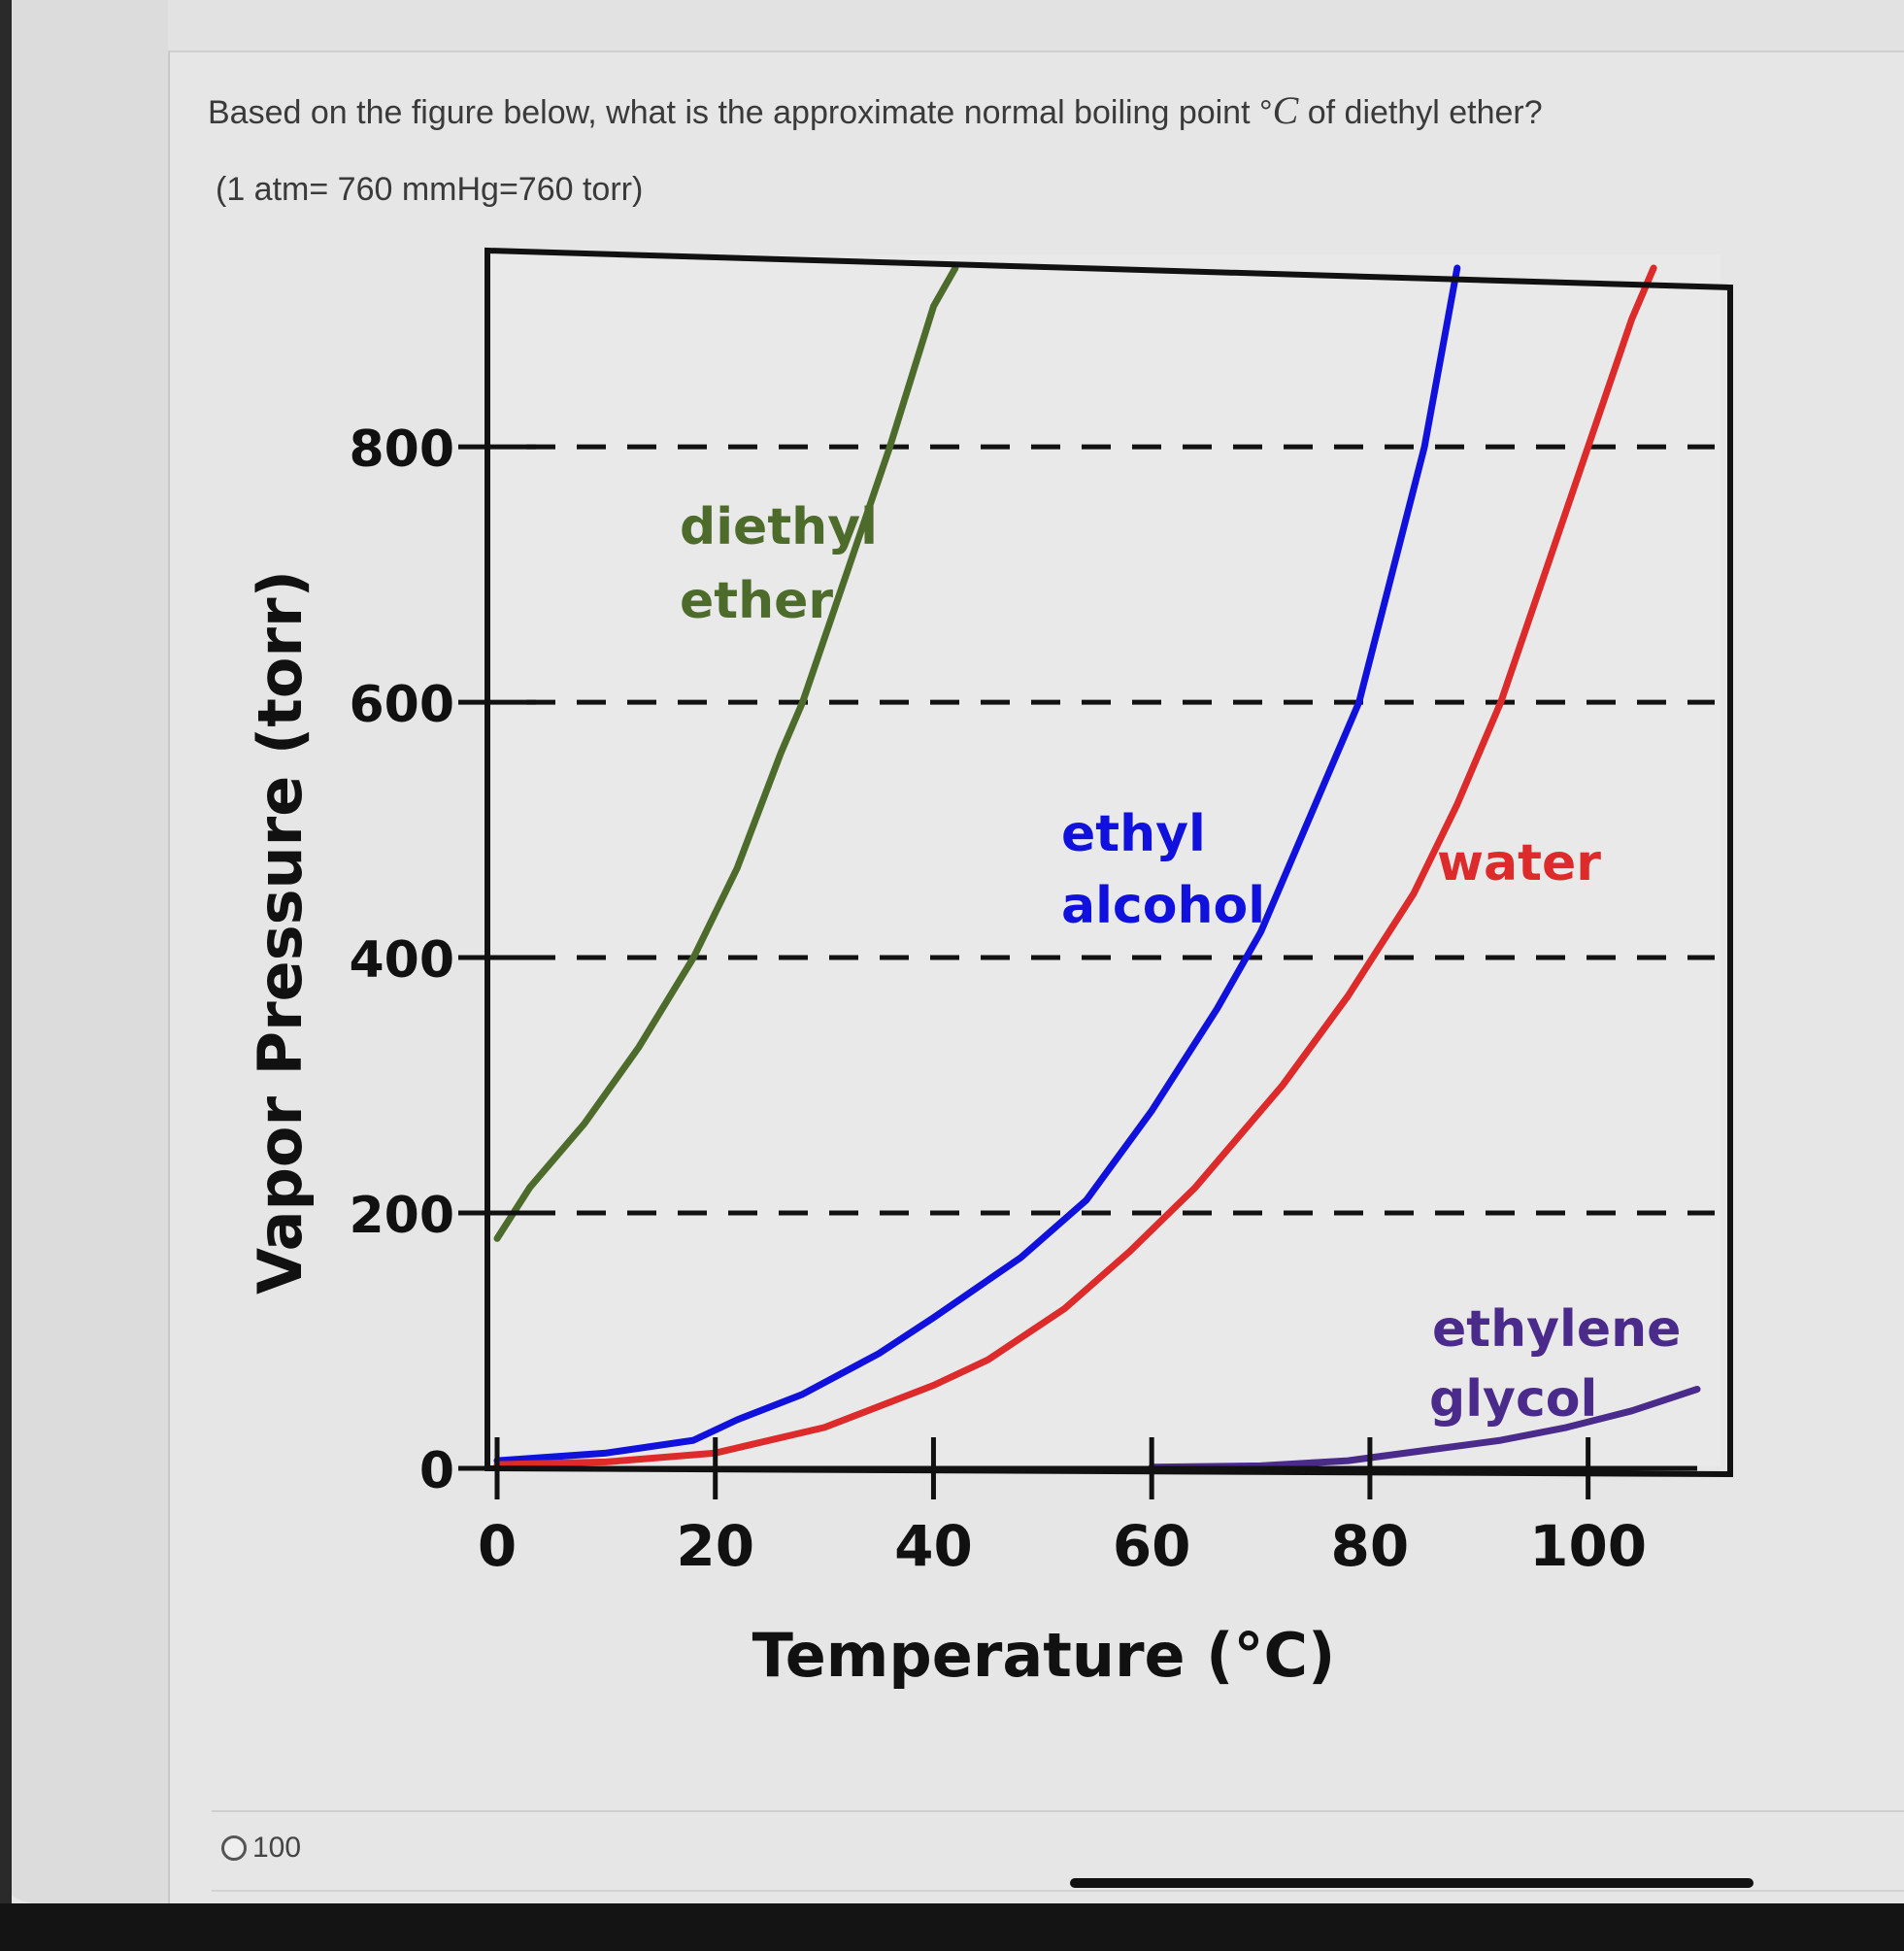 The height and width of the screenshot is (1951, 1904). What do you see at coordinates (280, 932) in the screenshot?
I see `y-axis-label: Vapor Pressure (torr)` at bounding box center [280, 932].